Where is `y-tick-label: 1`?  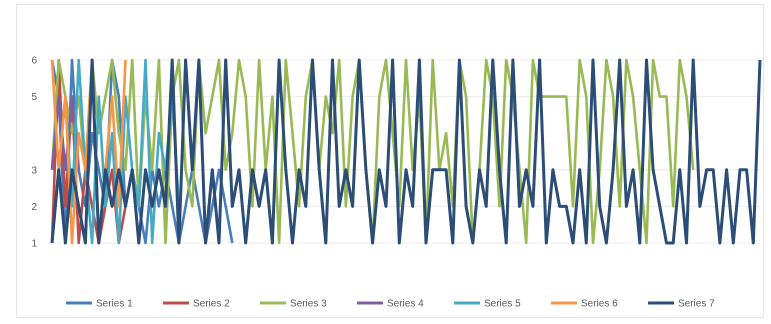
y-tick-label: 1 is located at coordinates (34, 244).